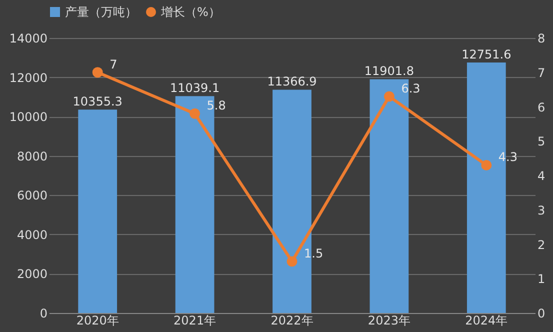  Describe the element at coordinates (190, 12) in the screenshot. I see `legend-label: 增长（%）` at that location.